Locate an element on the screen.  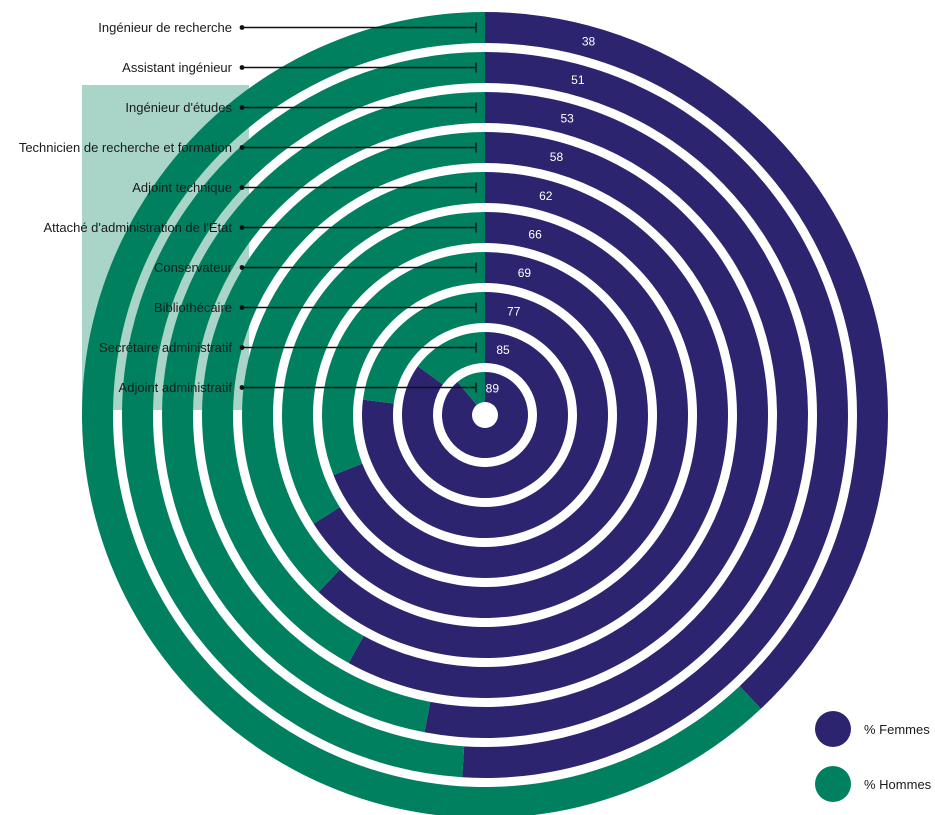
legend-label-femmes: % Femmes is located at coordinates (897, 729).